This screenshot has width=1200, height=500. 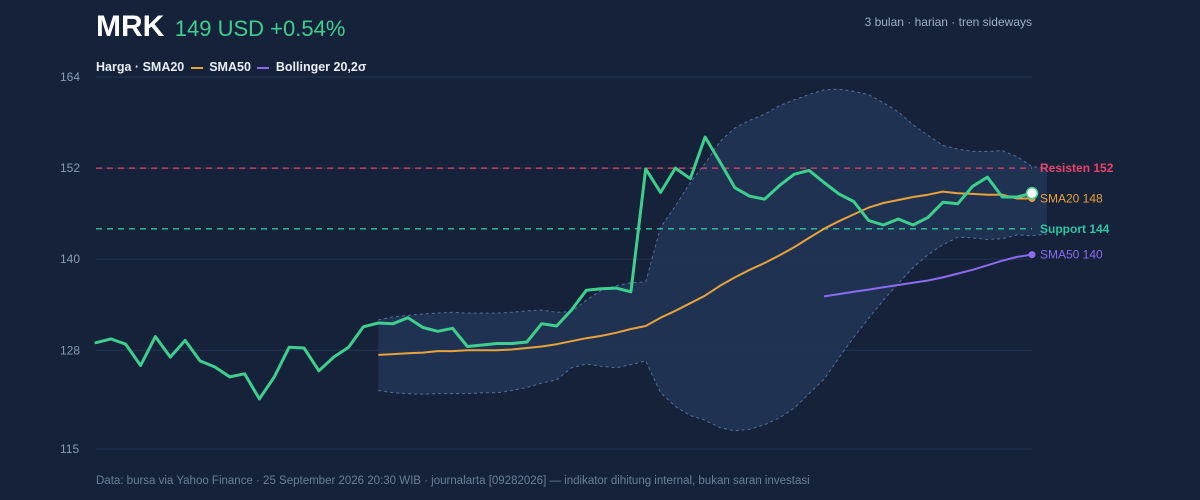 I want to click on legend: Harga · SMA20 SMA50 Bollinger 20,2σ, so click(x=231, y=67).